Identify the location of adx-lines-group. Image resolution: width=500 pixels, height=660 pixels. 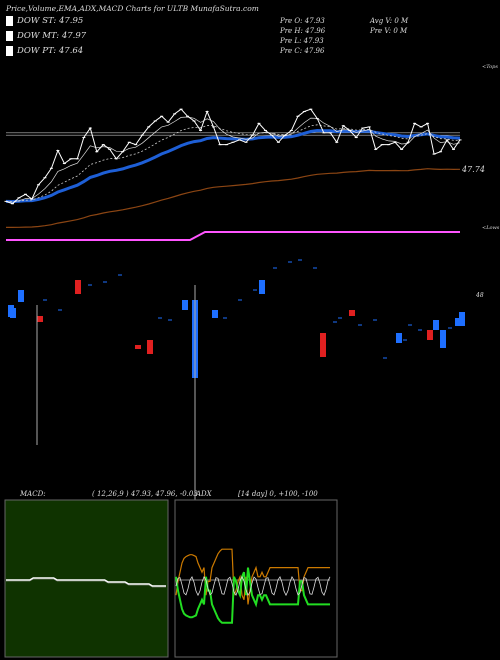
(253, 586).